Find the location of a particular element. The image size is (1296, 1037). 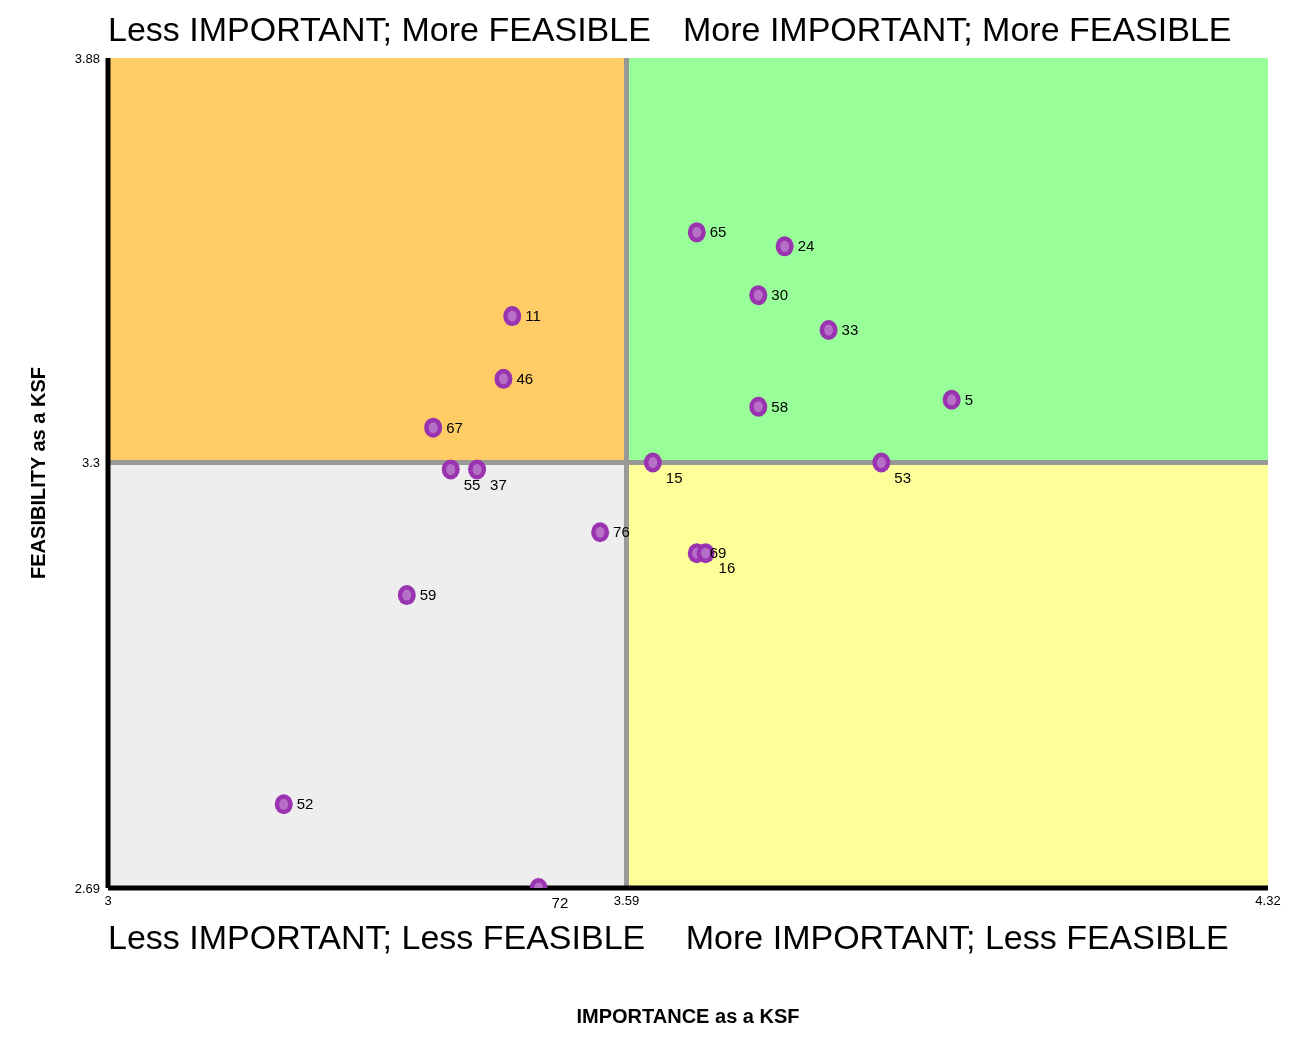

annotation: 76 is located at coordinates (621, 532).